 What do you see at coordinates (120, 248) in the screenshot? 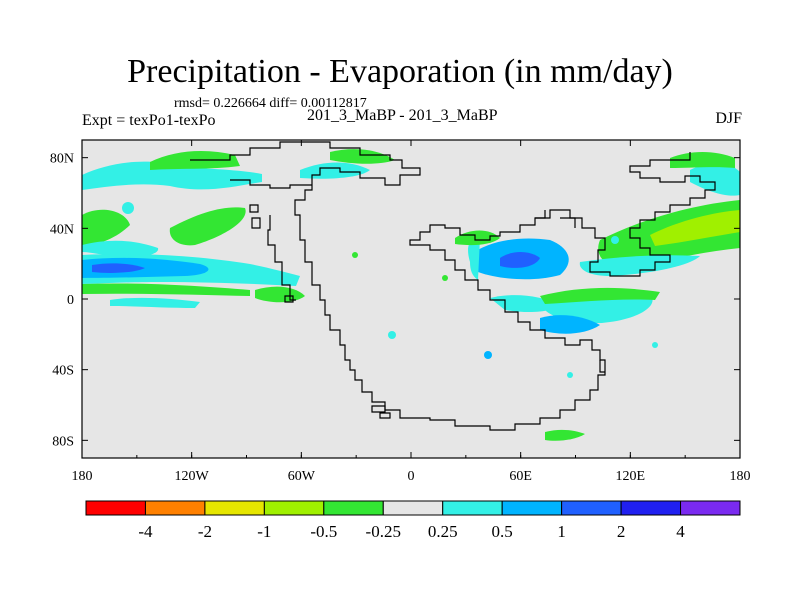
I see `contour-cyan-subtropical-pacific` at bounding box center [120, 248].